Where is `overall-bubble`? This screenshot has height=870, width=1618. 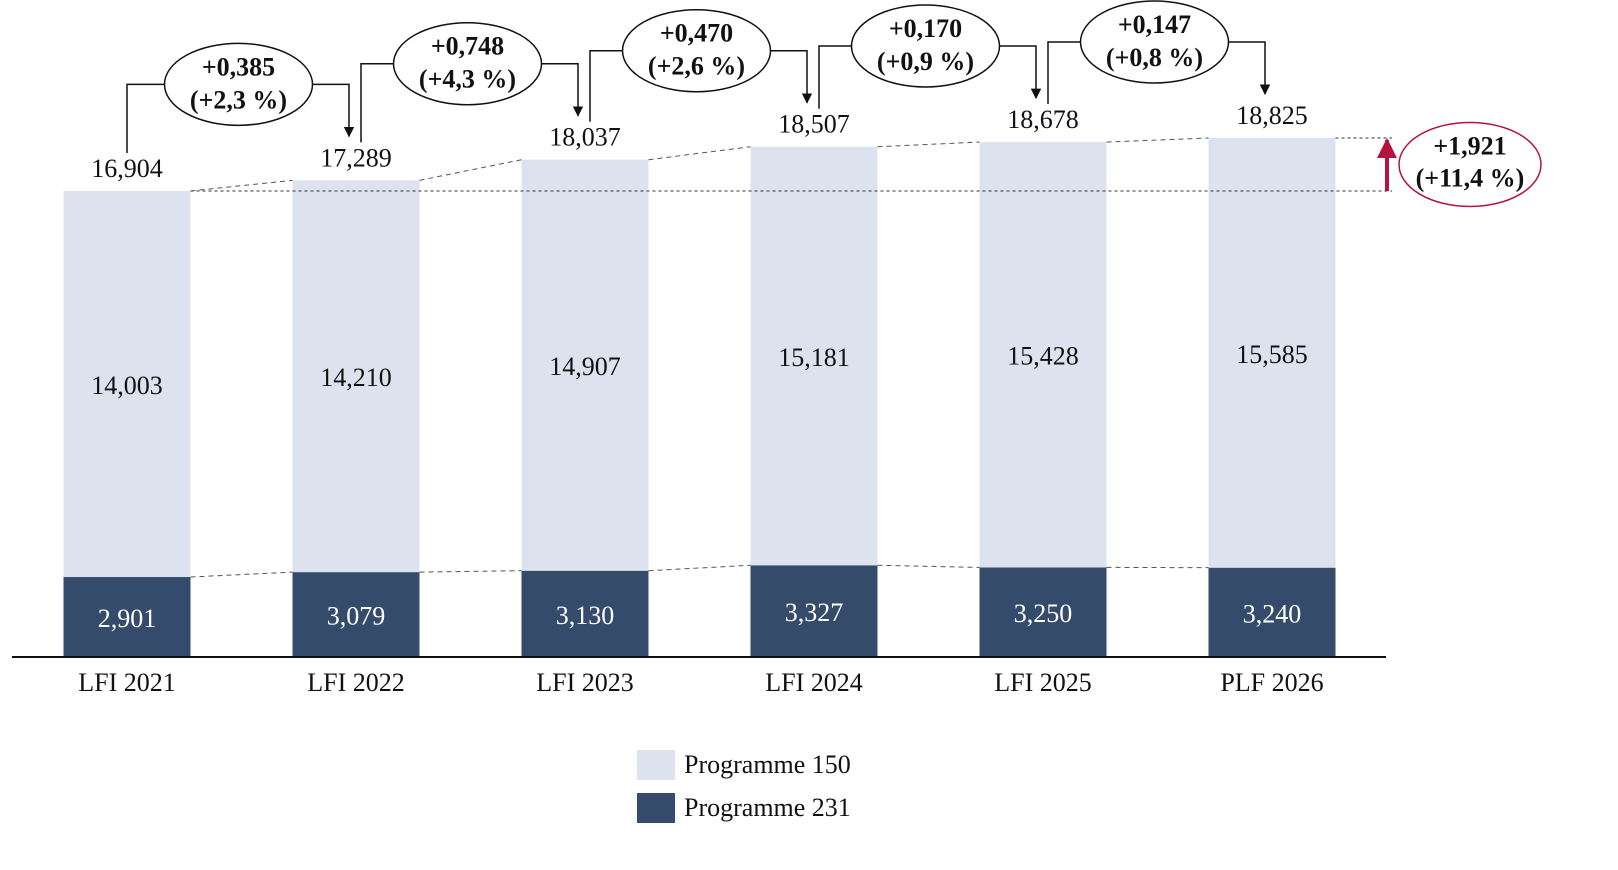 overall-bubble is located at coordinates (1470, 164).